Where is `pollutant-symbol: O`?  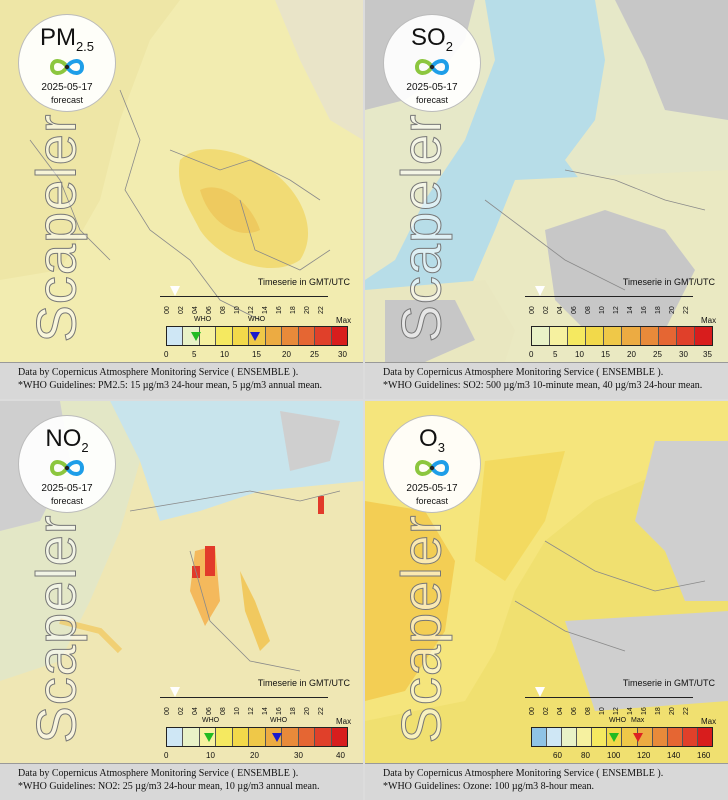 pollutant-symbol: O is located at coordinates (428, 438).